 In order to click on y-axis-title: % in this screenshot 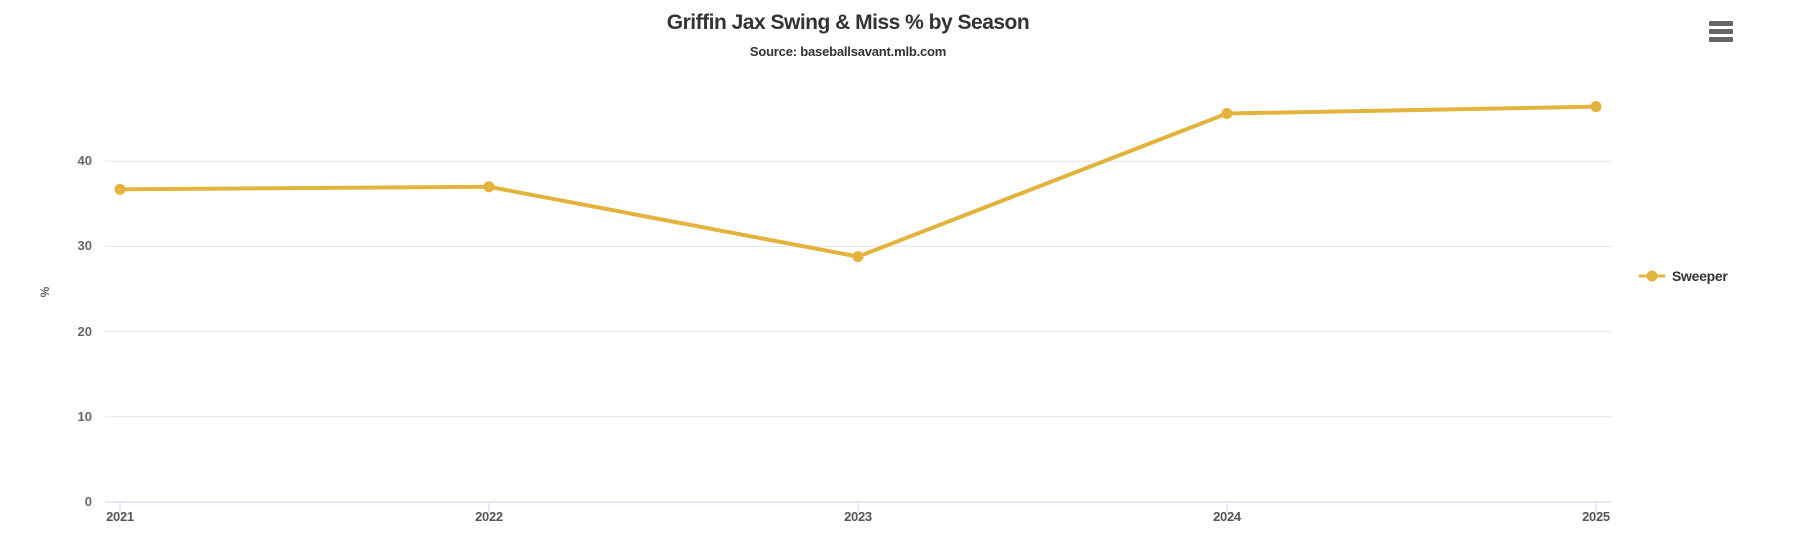, I will do `click(45, 292)`.